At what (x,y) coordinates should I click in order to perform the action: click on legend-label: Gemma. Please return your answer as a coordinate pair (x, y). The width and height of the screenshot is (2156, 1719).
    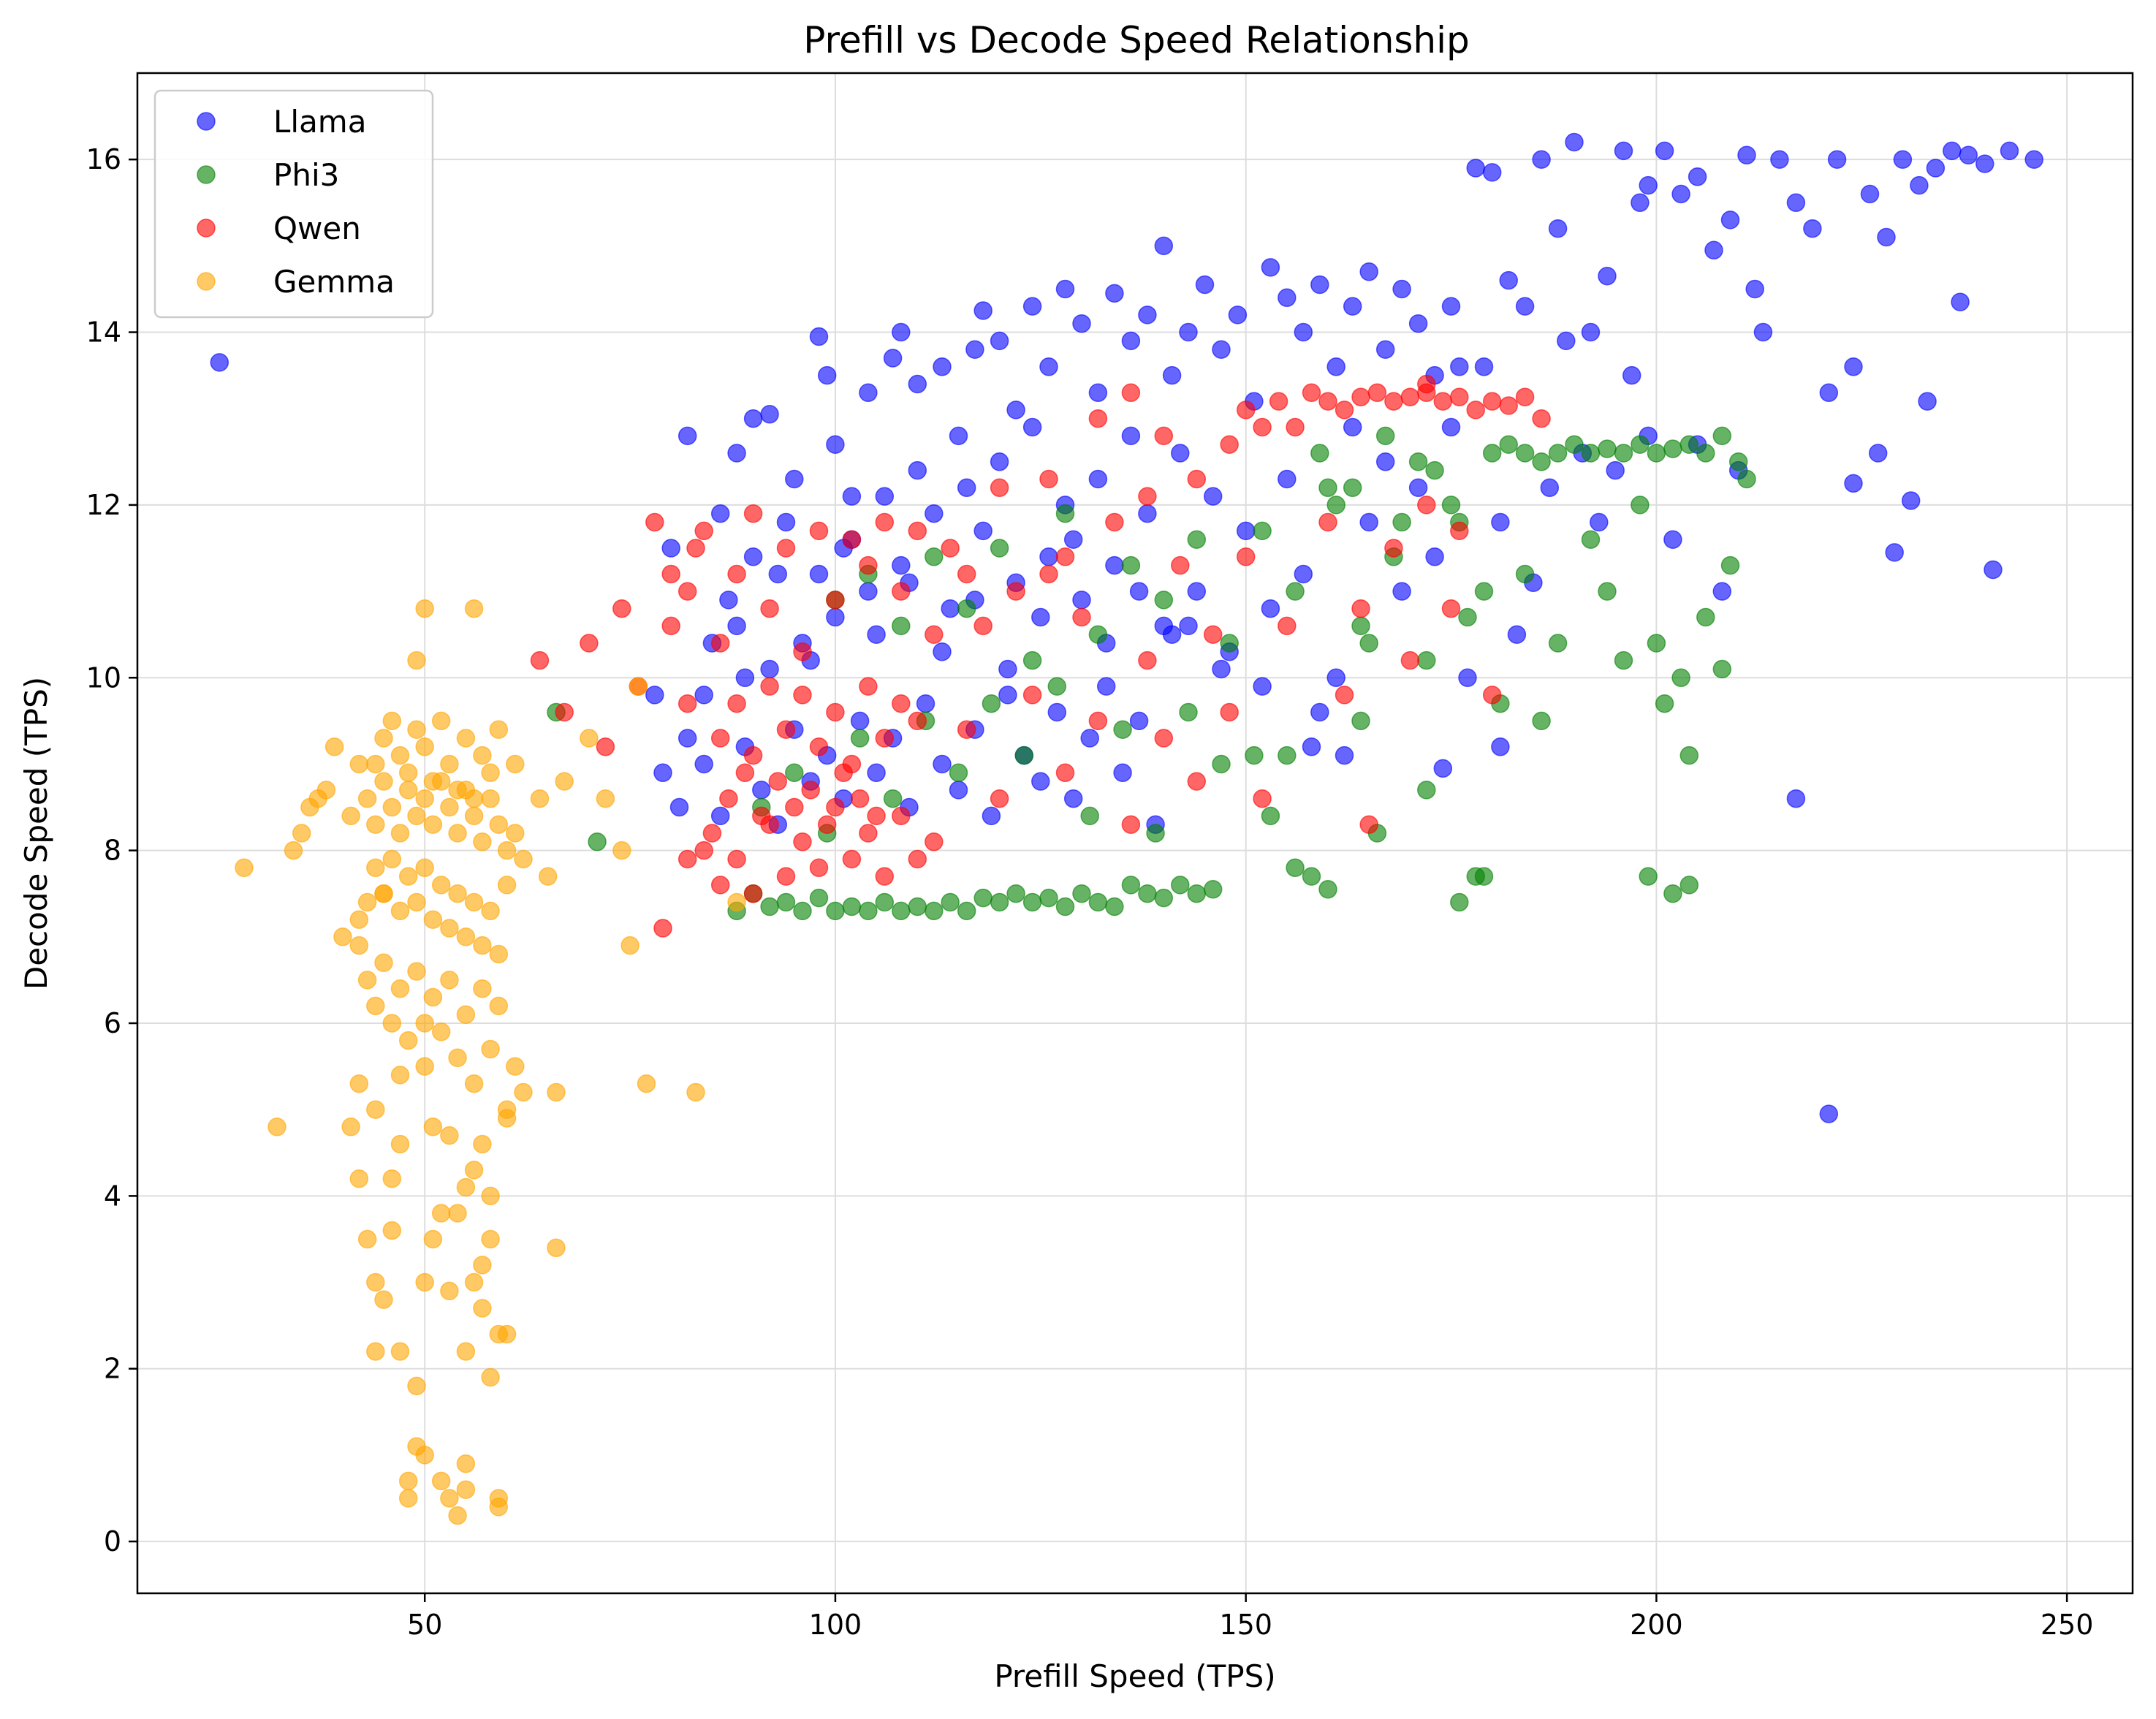
    Looking at the image, I should click on (334, 282).